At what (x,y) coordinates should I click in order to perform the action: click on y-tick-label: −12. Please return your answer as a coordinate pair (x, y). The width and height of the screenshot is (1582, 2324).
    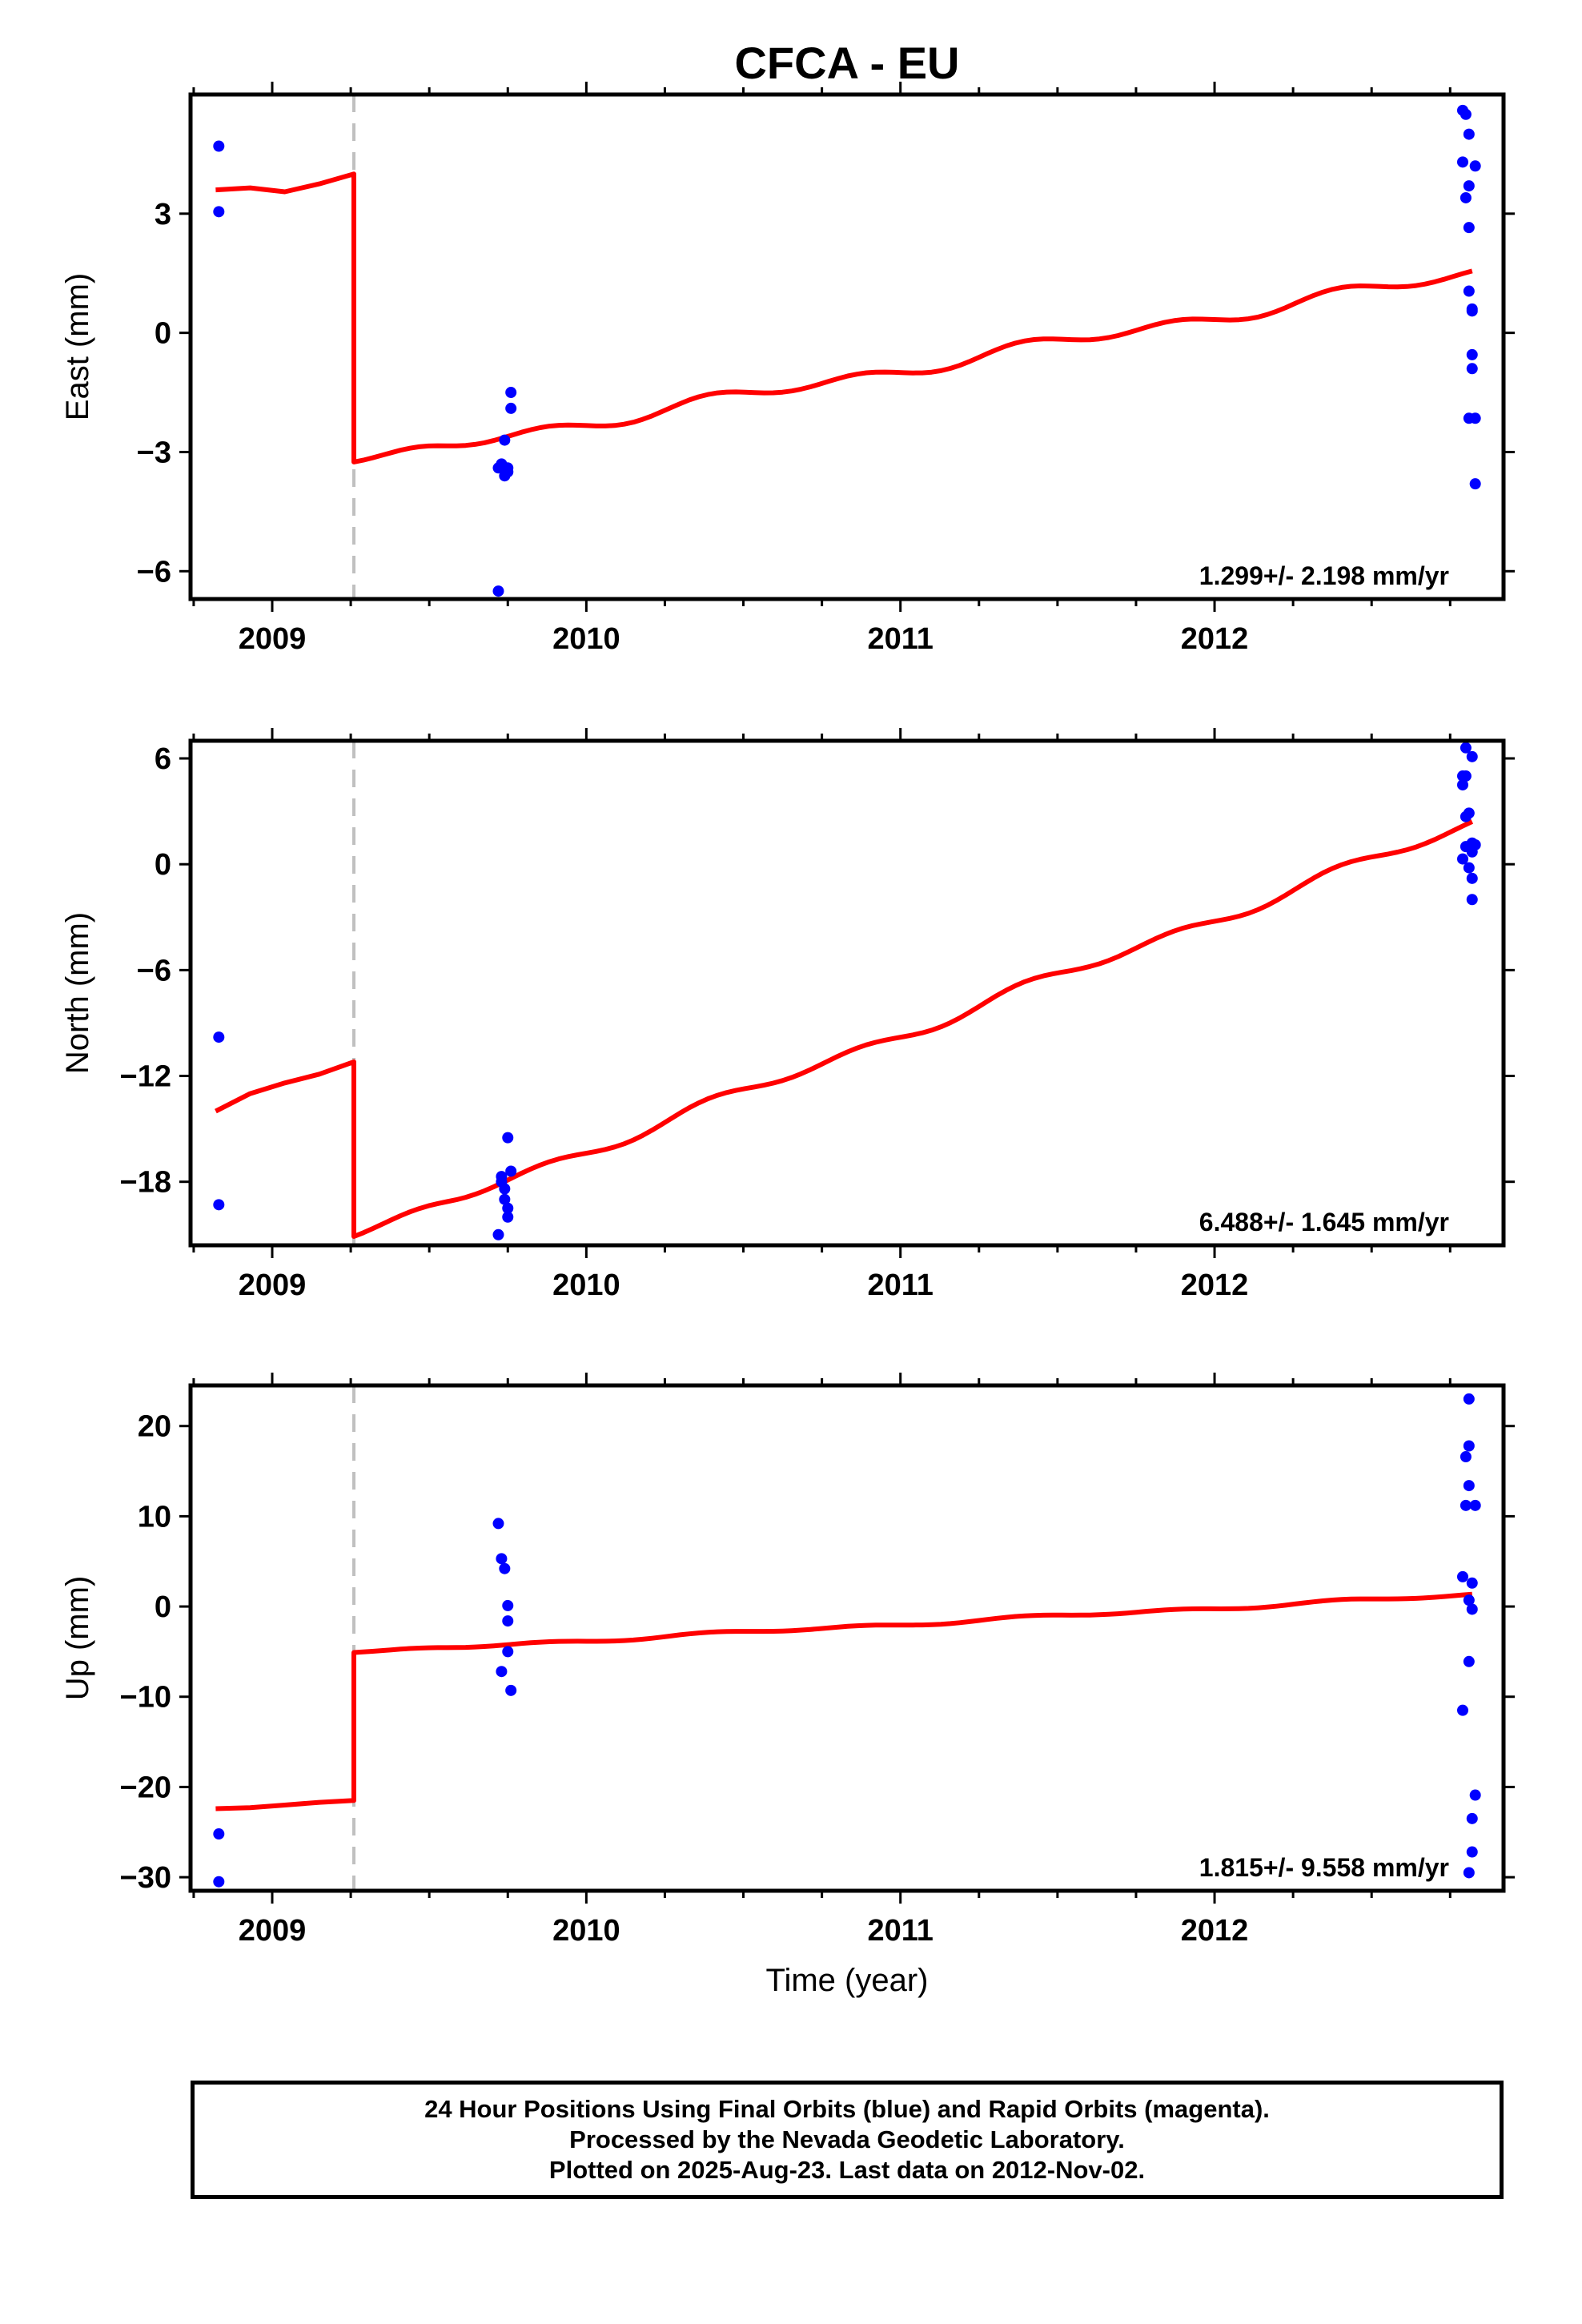
    Looking at the image, I should click on (145, 1077).